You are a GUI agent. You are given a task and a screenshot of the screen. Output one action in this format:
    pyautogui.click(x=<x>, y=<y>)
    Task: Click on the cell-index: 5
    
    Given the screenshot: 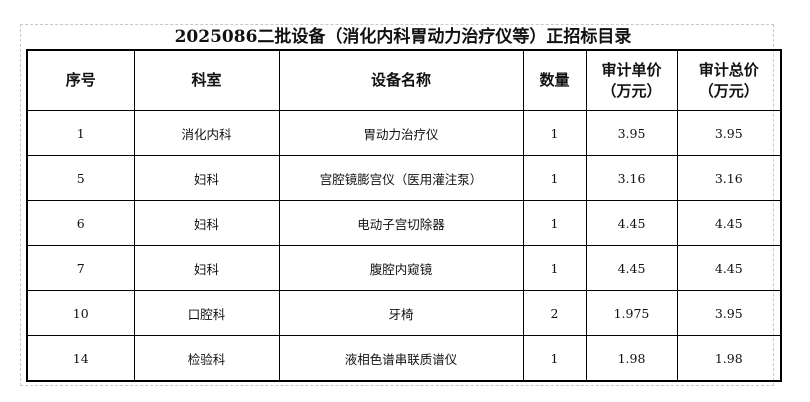 What is the action you would take?
    pyautogui.click(x=80, y=178)
    